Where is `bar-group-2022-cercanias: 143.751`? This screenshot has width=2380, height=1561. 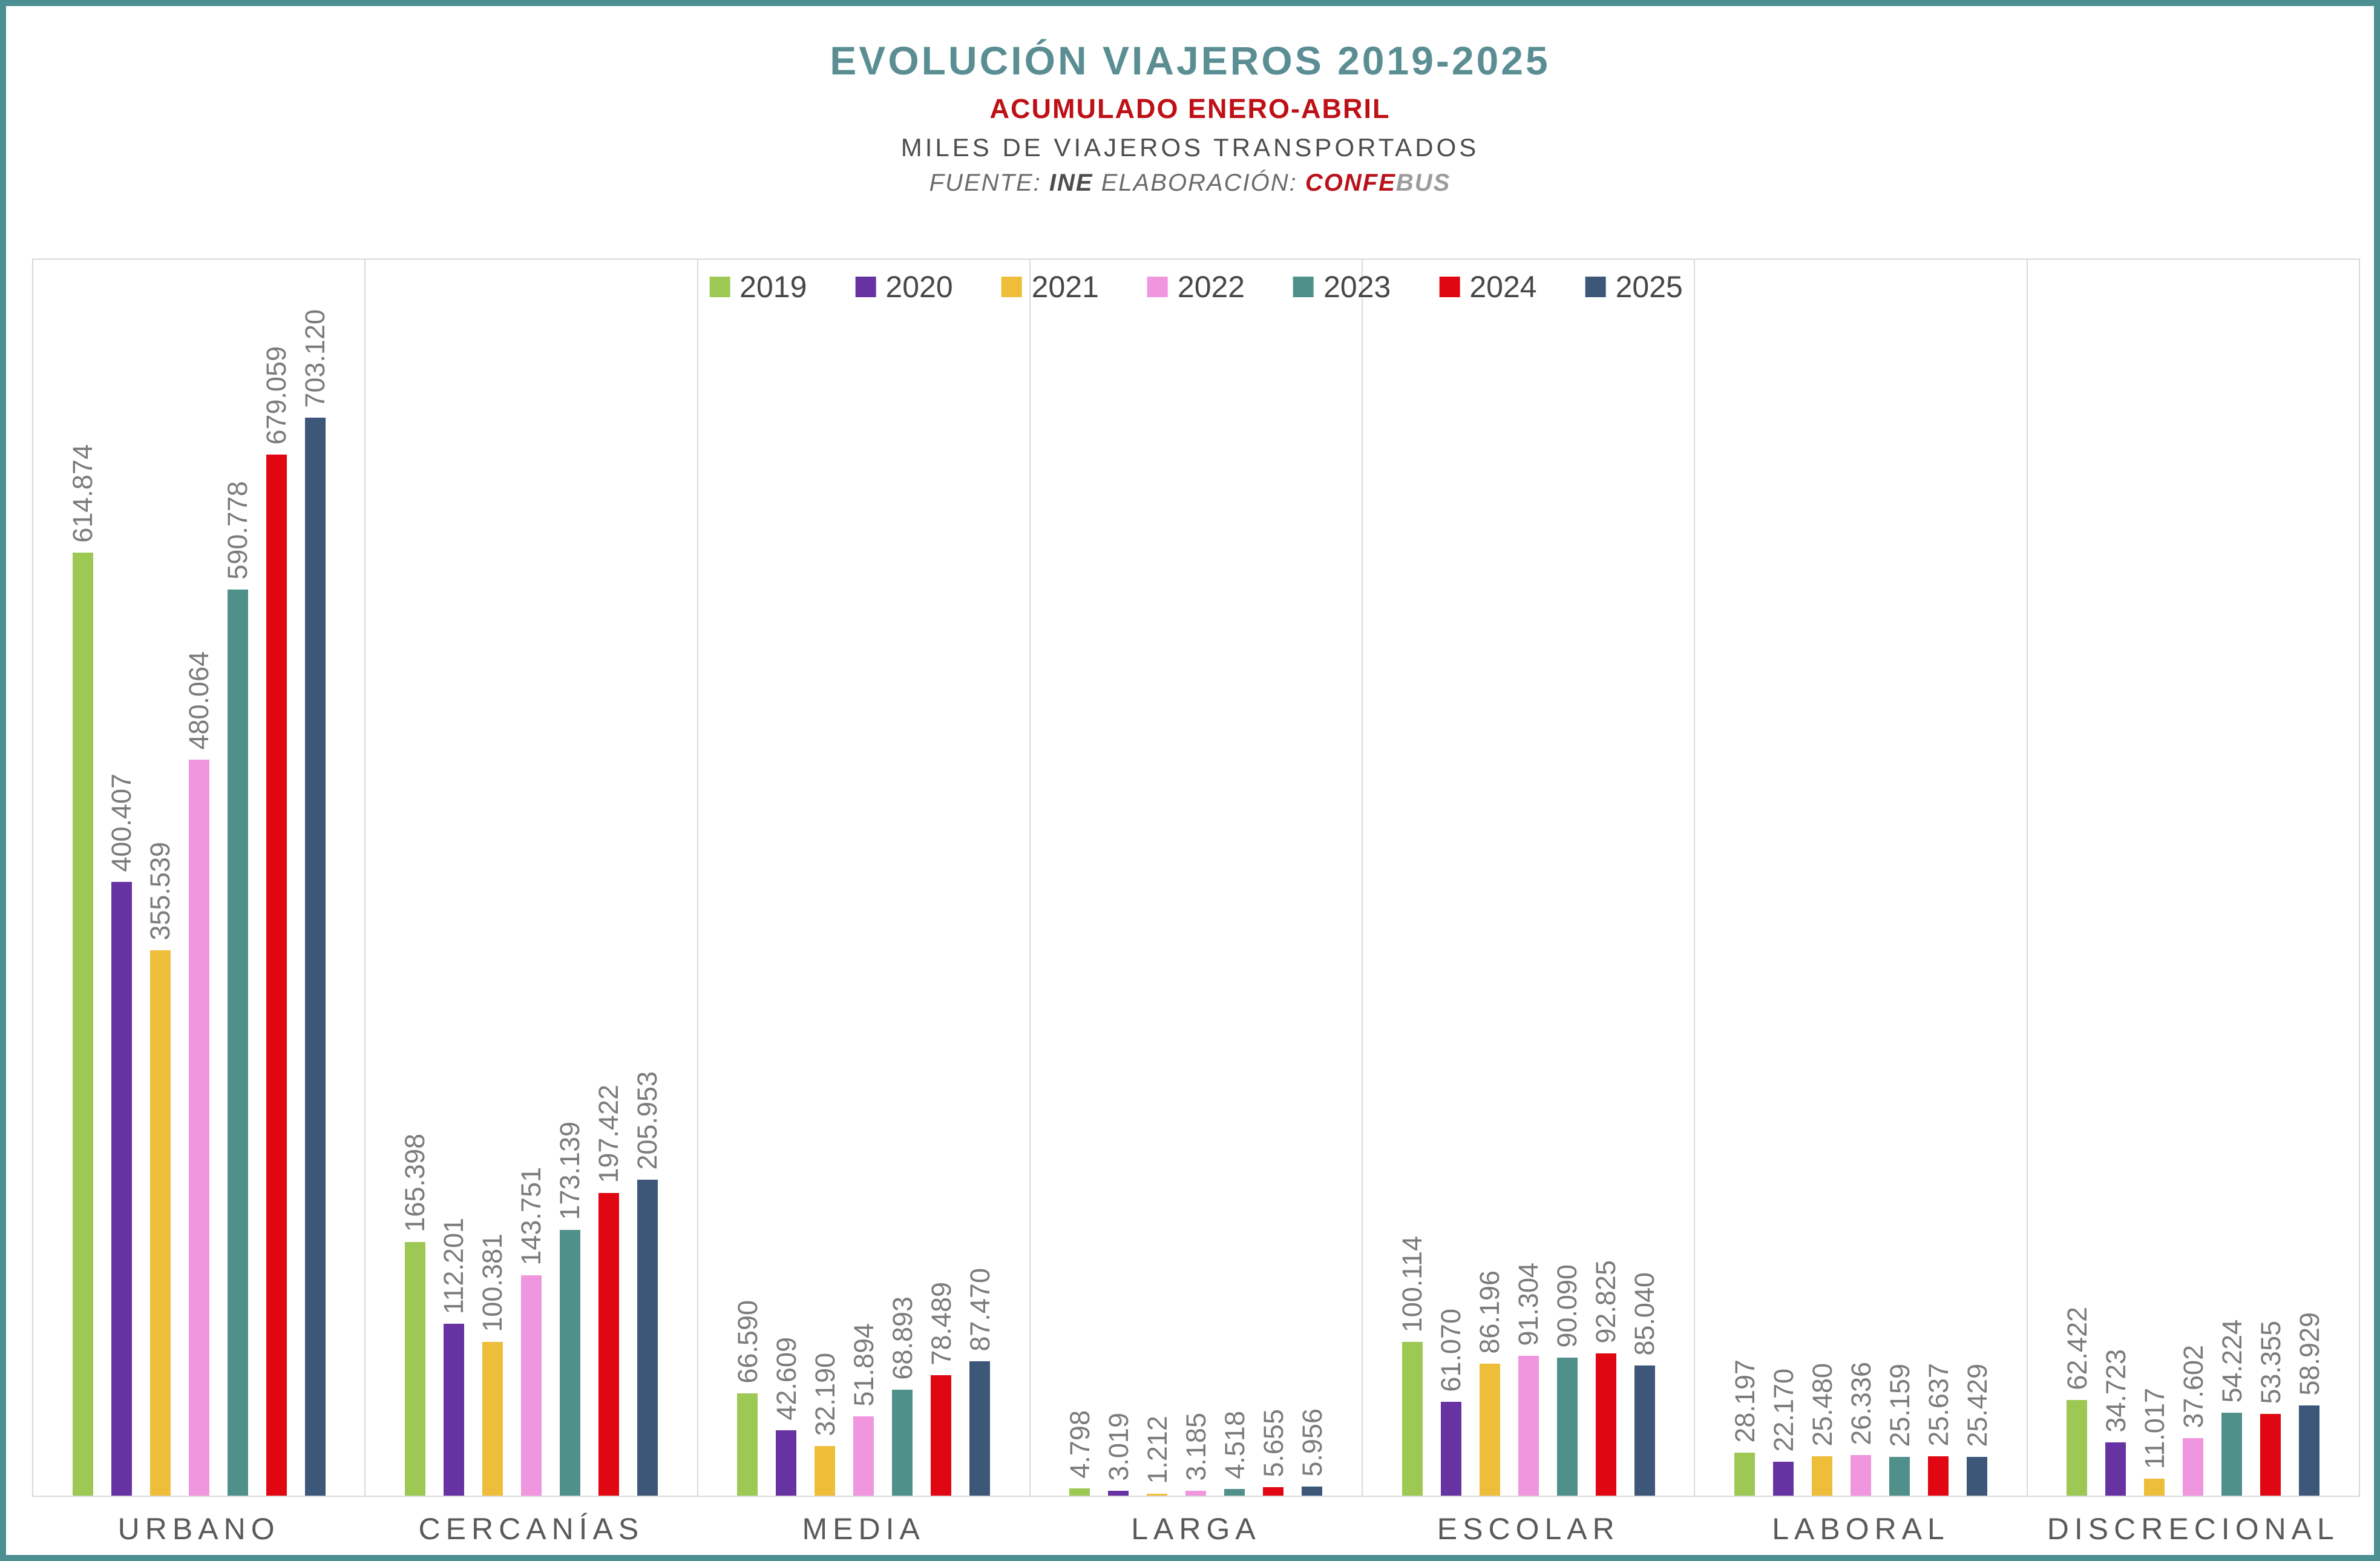
bar-group-2022-cercanias: 143.751 is located at coordinates (531, 878).